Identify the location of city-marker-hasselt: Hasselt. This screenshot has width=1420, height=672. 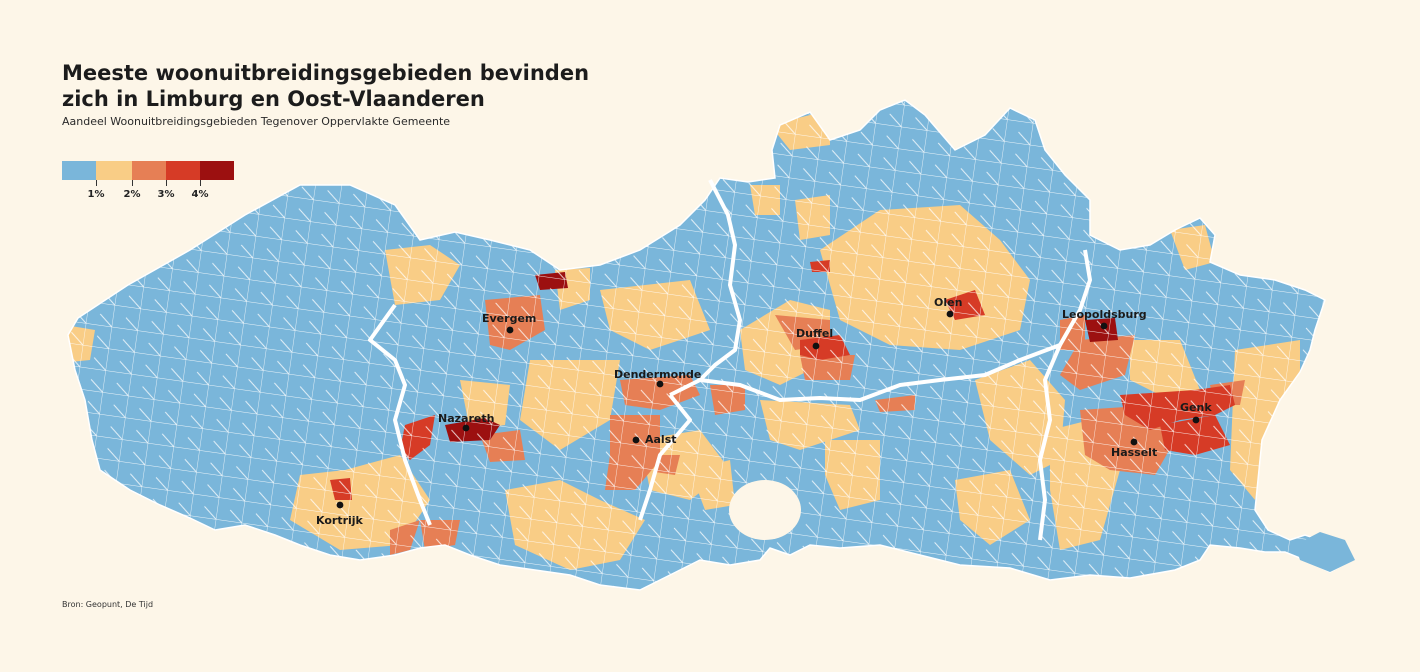
(1134, 448).